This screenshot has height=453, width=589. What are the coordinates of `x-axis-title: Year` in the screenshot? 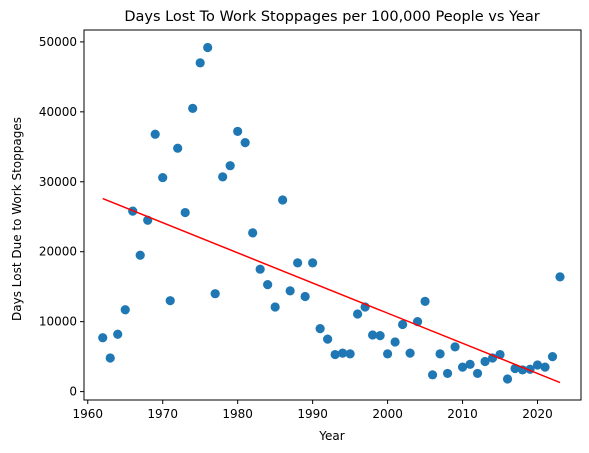 It's located at (331, 436).